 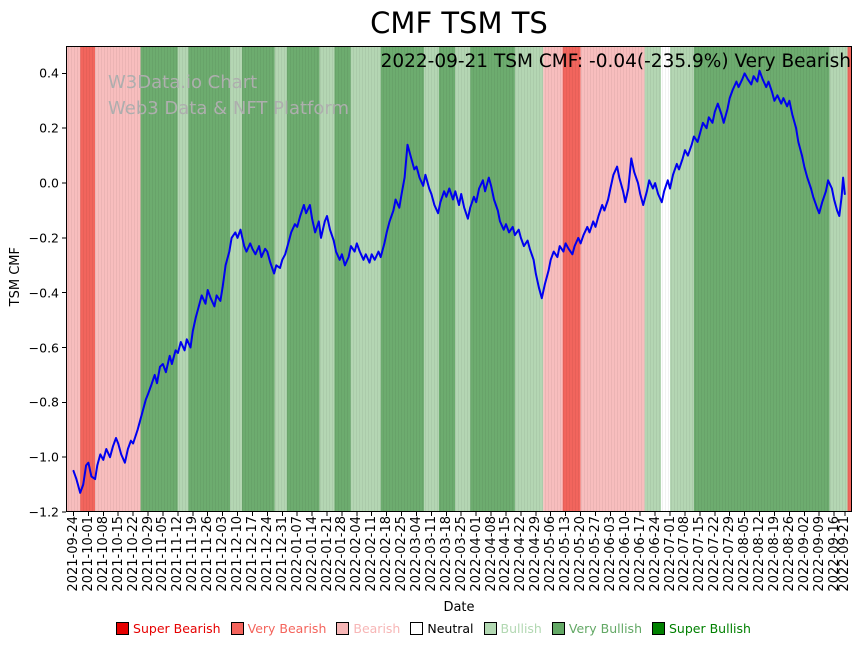 I want to click on legend-item-very-bearish: Very Bearish, so click(x=278, y=628).